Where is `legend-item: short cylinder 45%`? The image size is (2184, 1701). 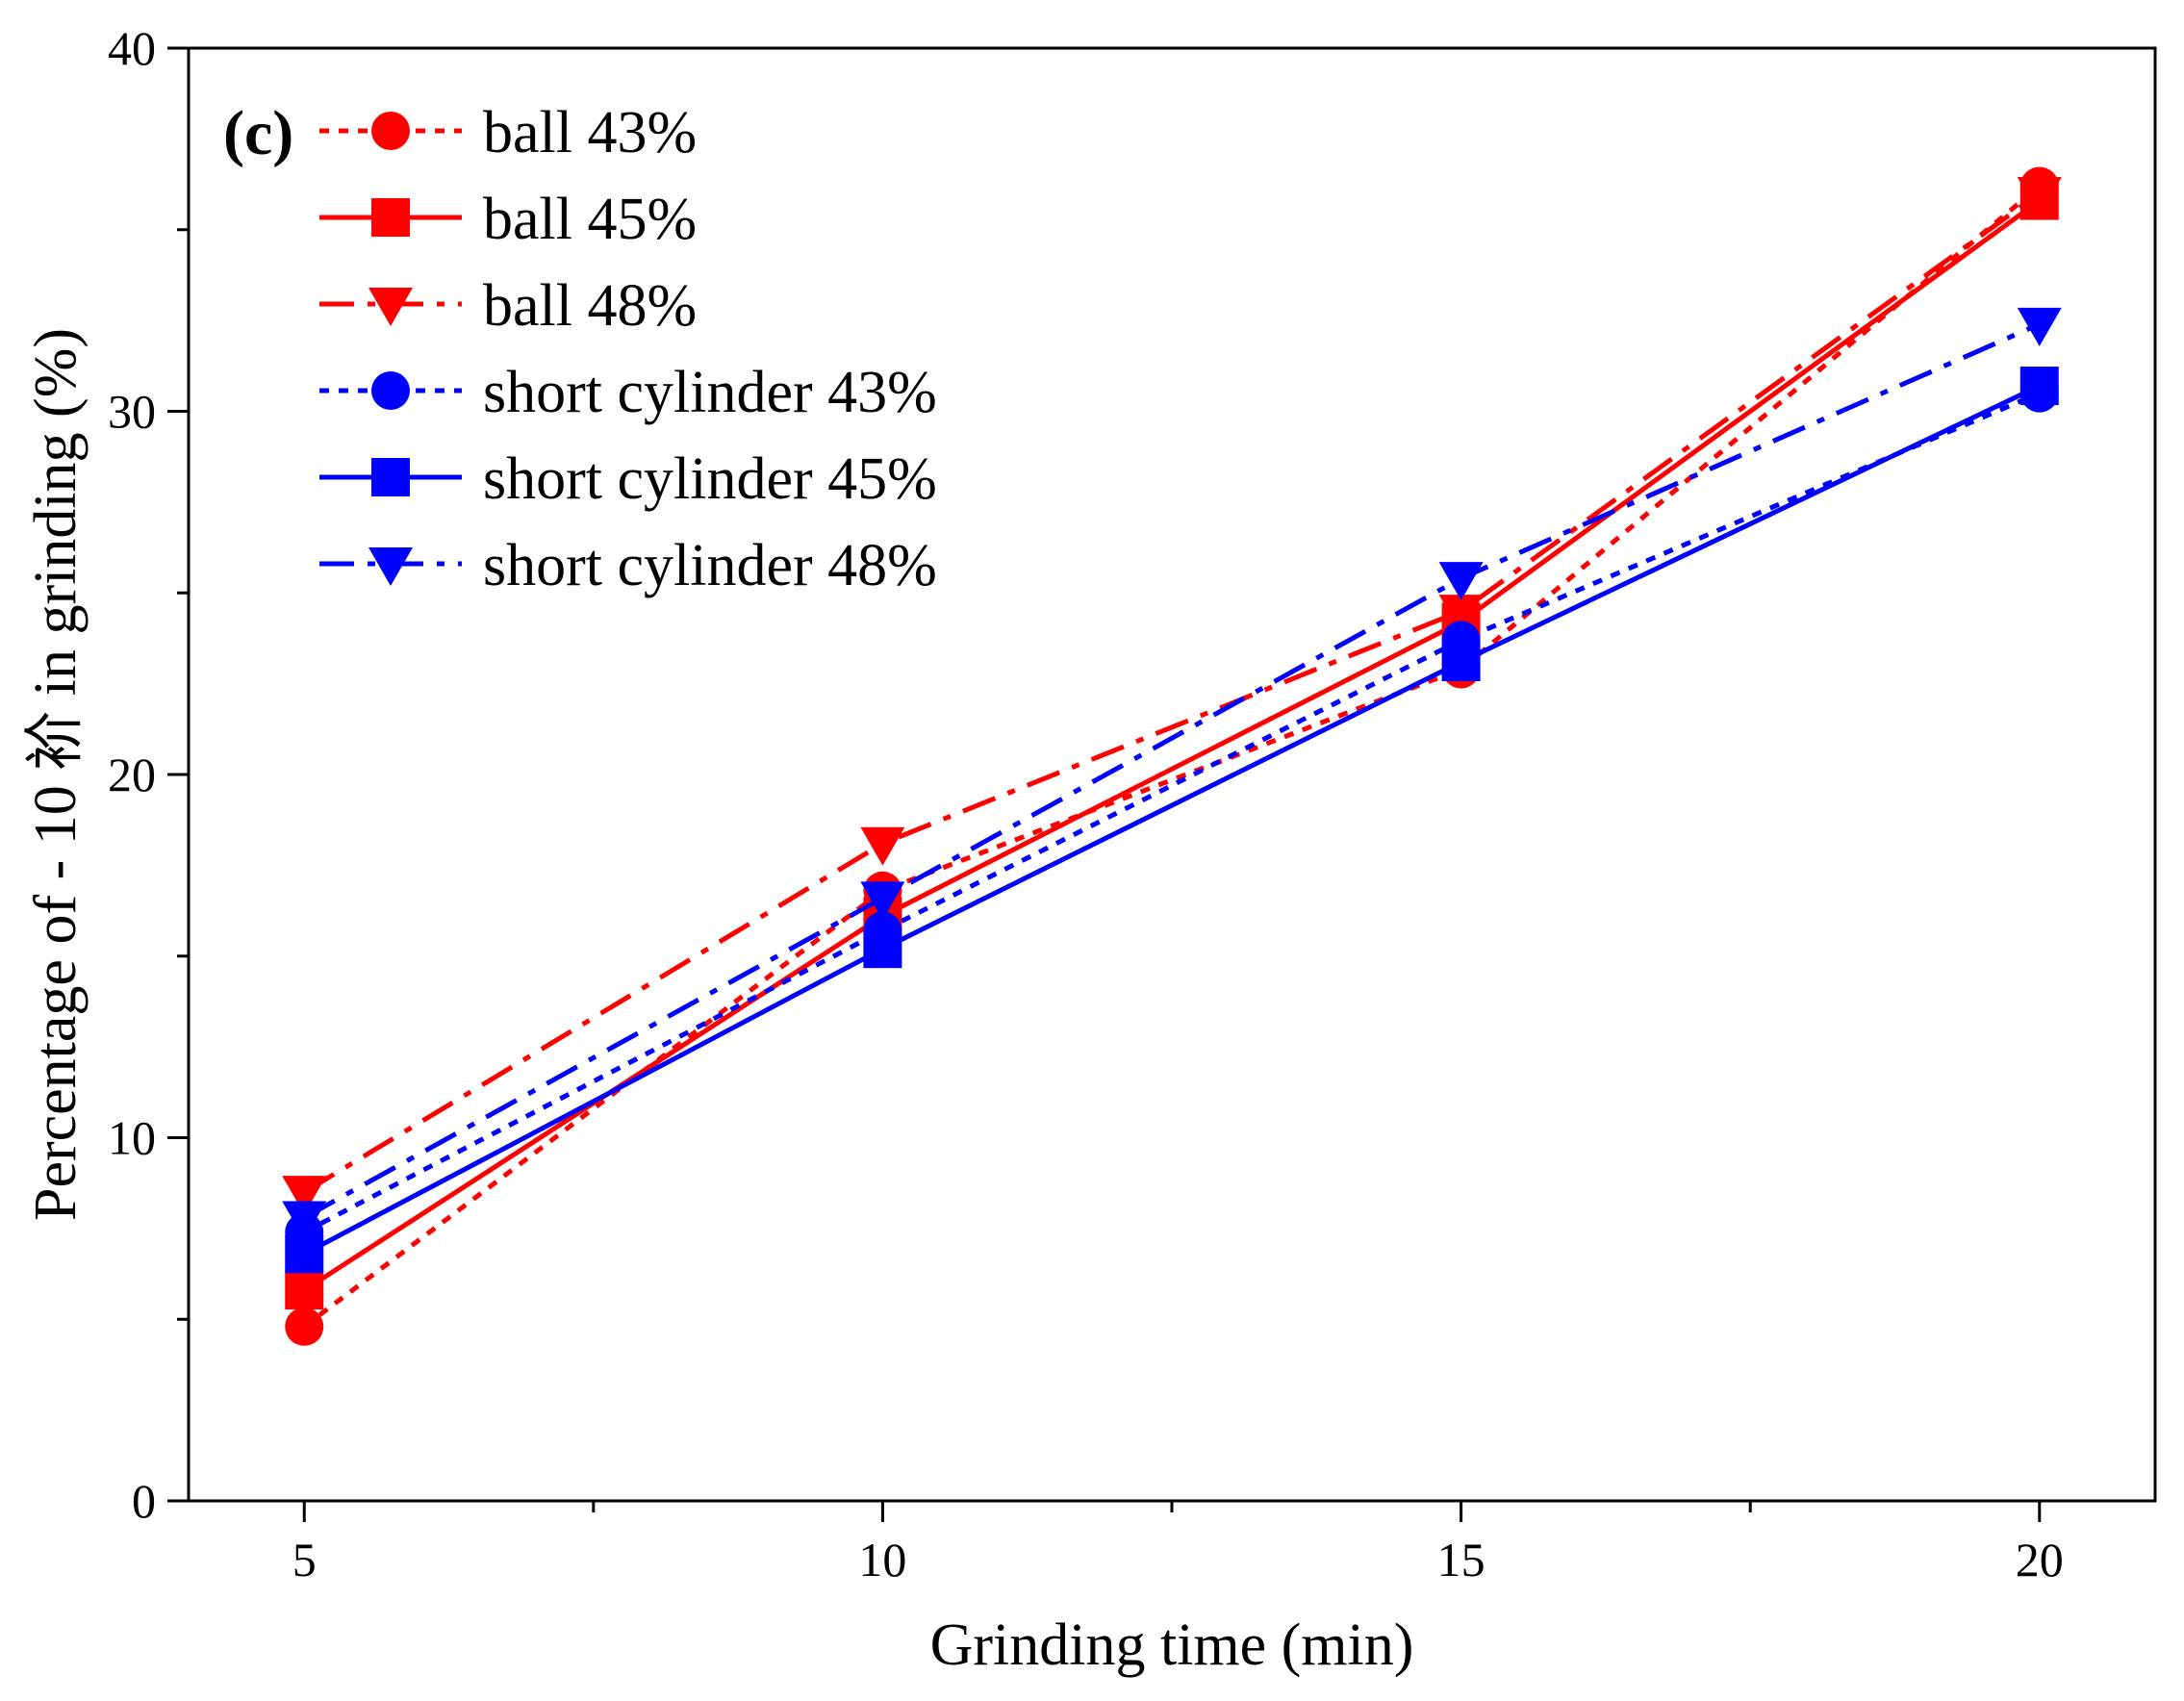
legend-item: short cylinder 45% is located at coordinates (628, 479).